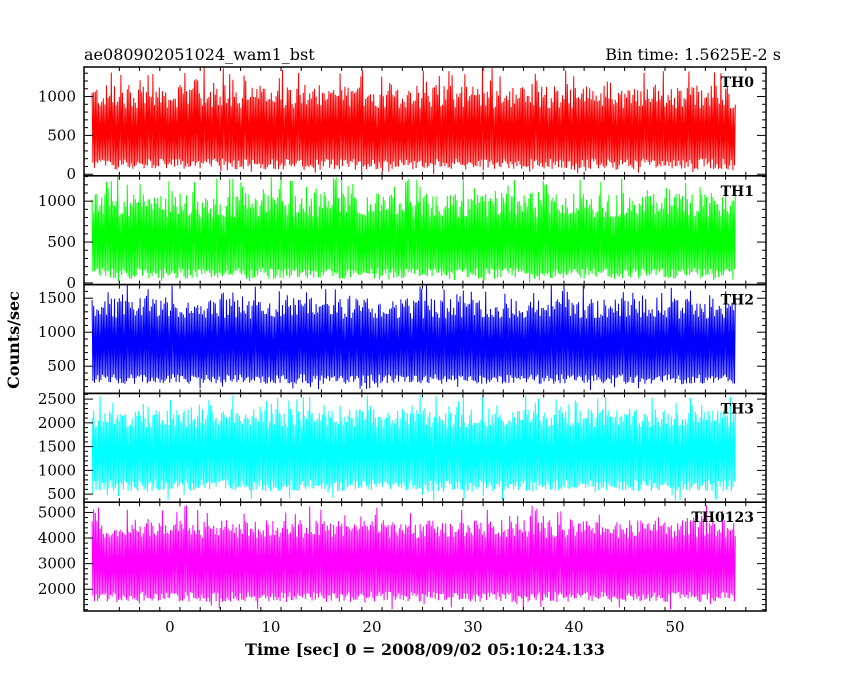  What do you see at coordinates (693, 54) in the screenshot?
I see `bin-time-label: Bin time: 1.5625E-2 s` at bounding box center [693, 54].